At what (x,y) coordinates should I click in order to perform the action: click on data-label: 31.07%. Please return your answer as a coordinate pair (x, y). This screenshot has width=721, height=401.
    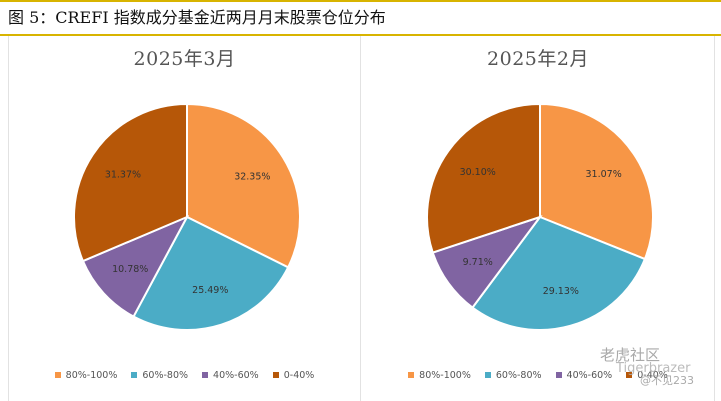
    Looking at the image, I should click on (604, 174).